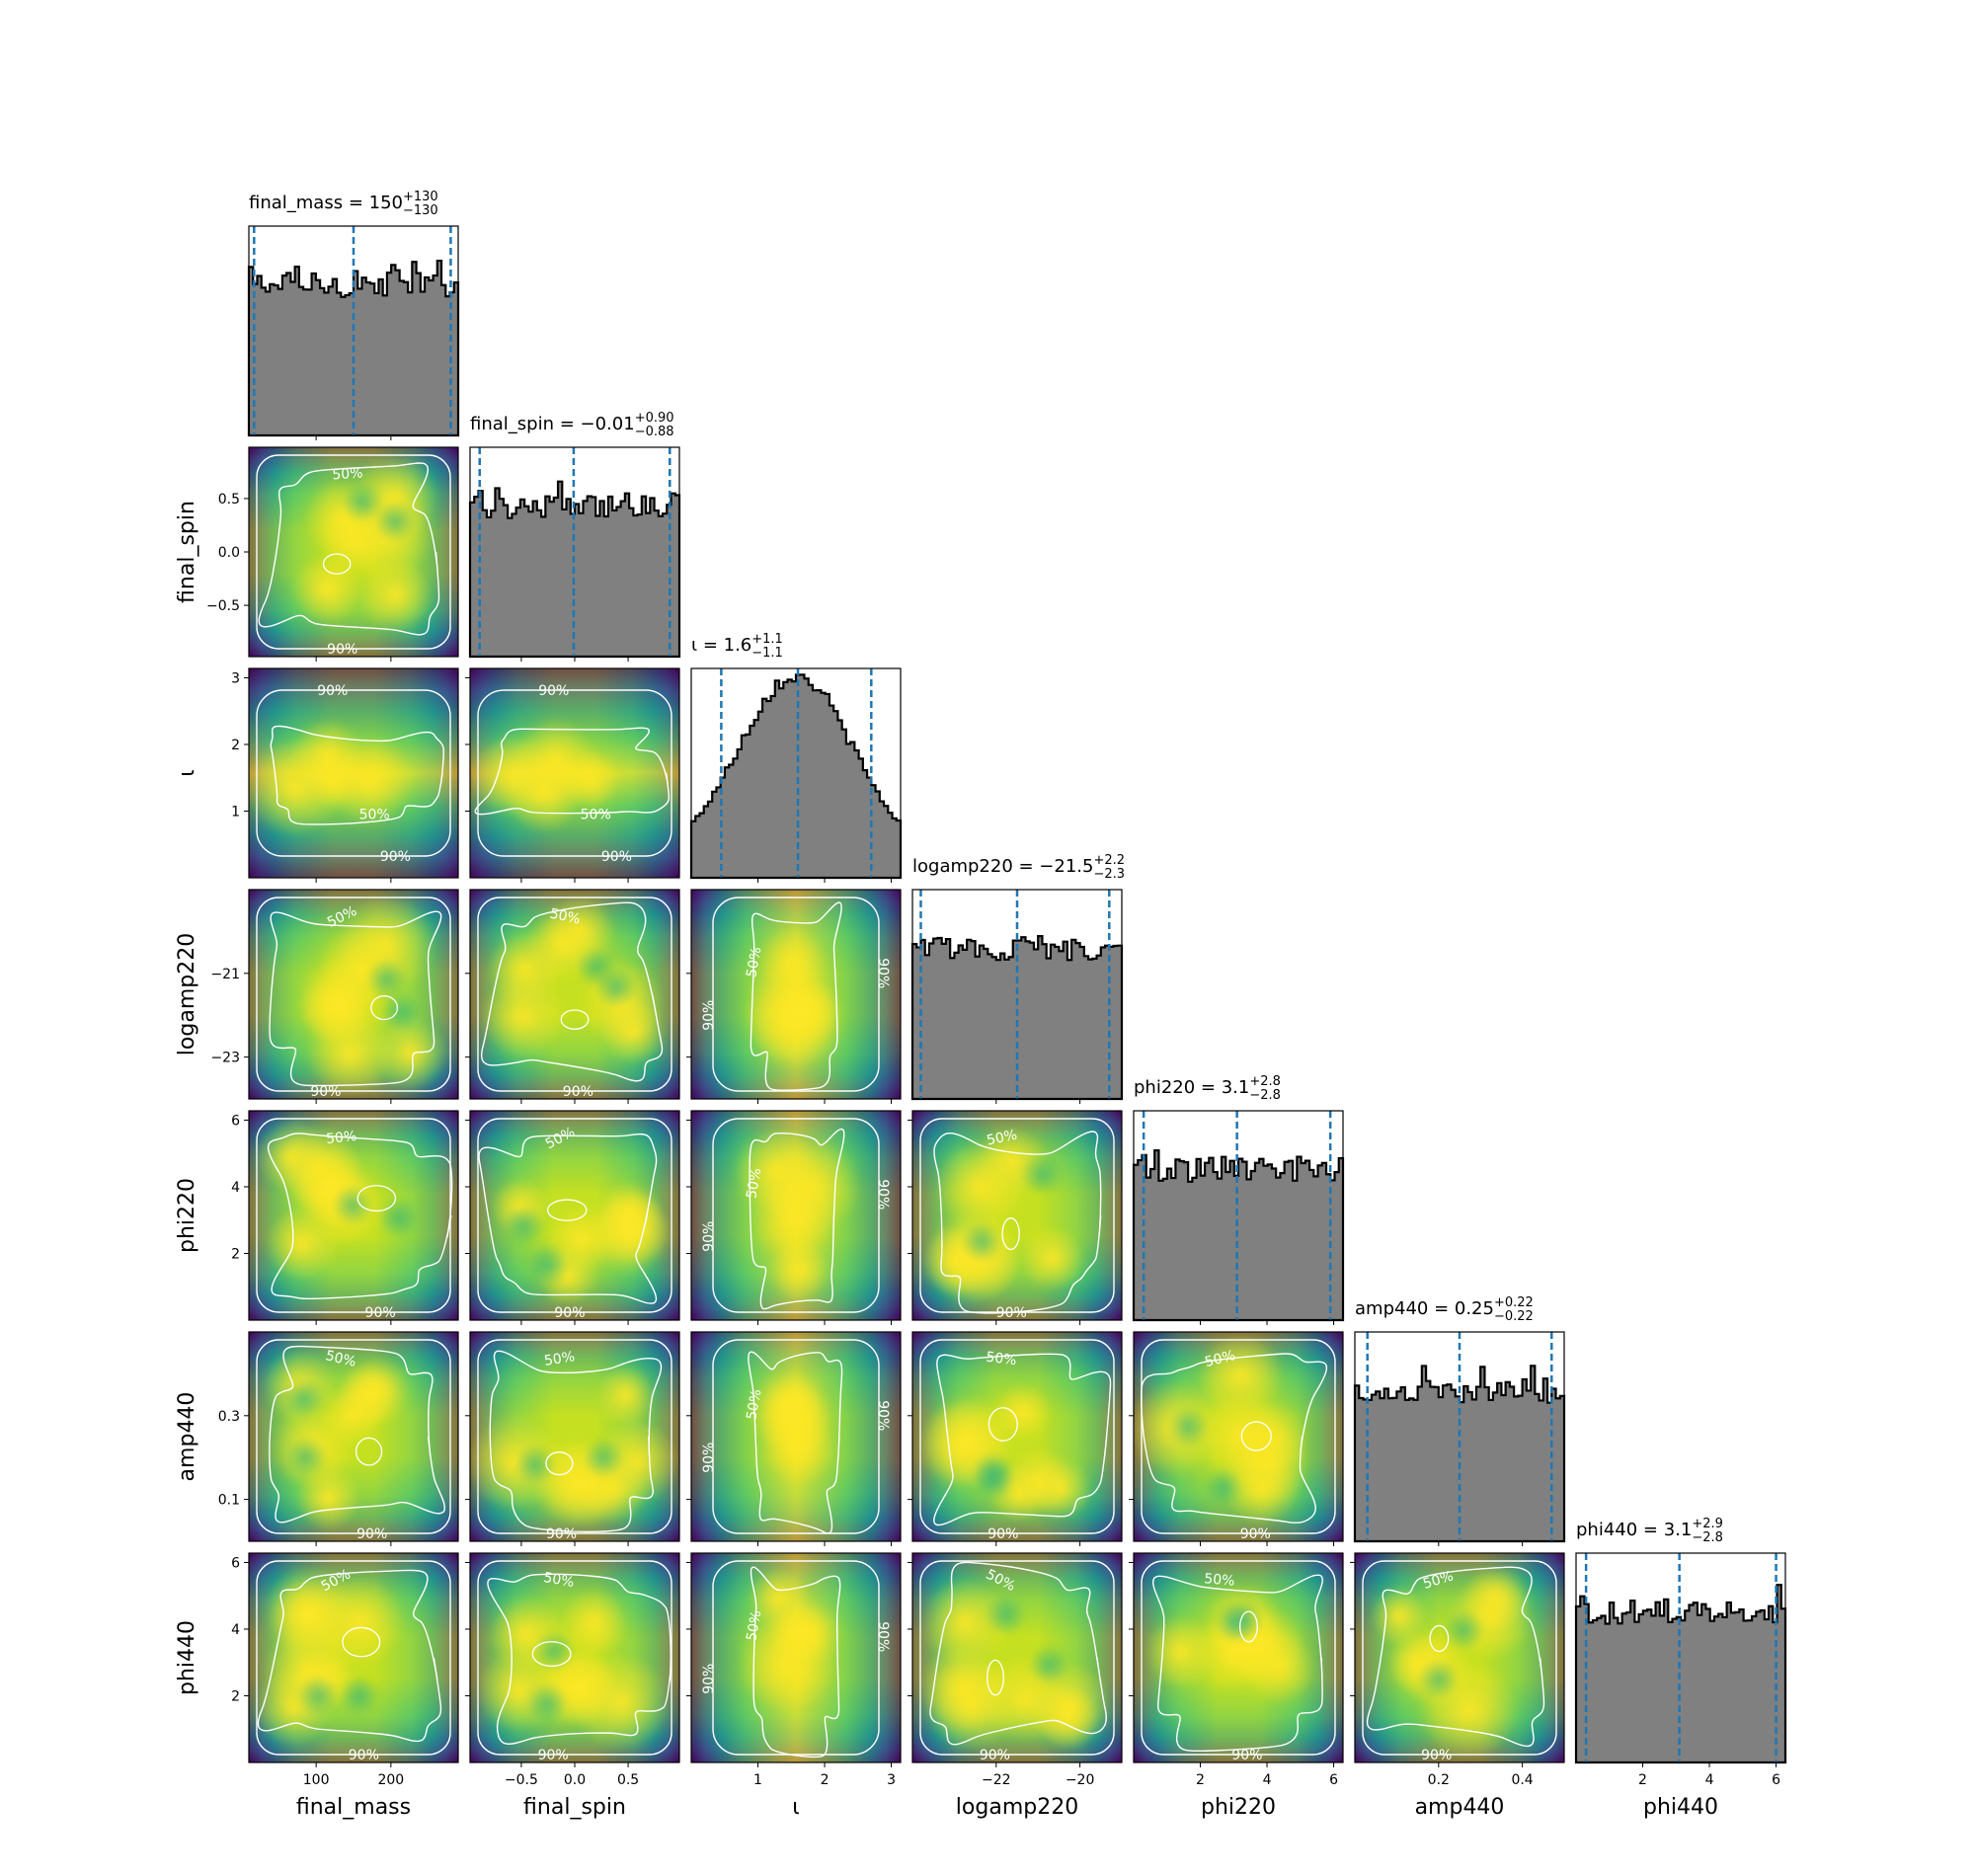 This screenshot has height=1876, width=1975. Describe the element at coordinates (236, 678) in the screenshot. I see `y-tick-label: 3` at that location.